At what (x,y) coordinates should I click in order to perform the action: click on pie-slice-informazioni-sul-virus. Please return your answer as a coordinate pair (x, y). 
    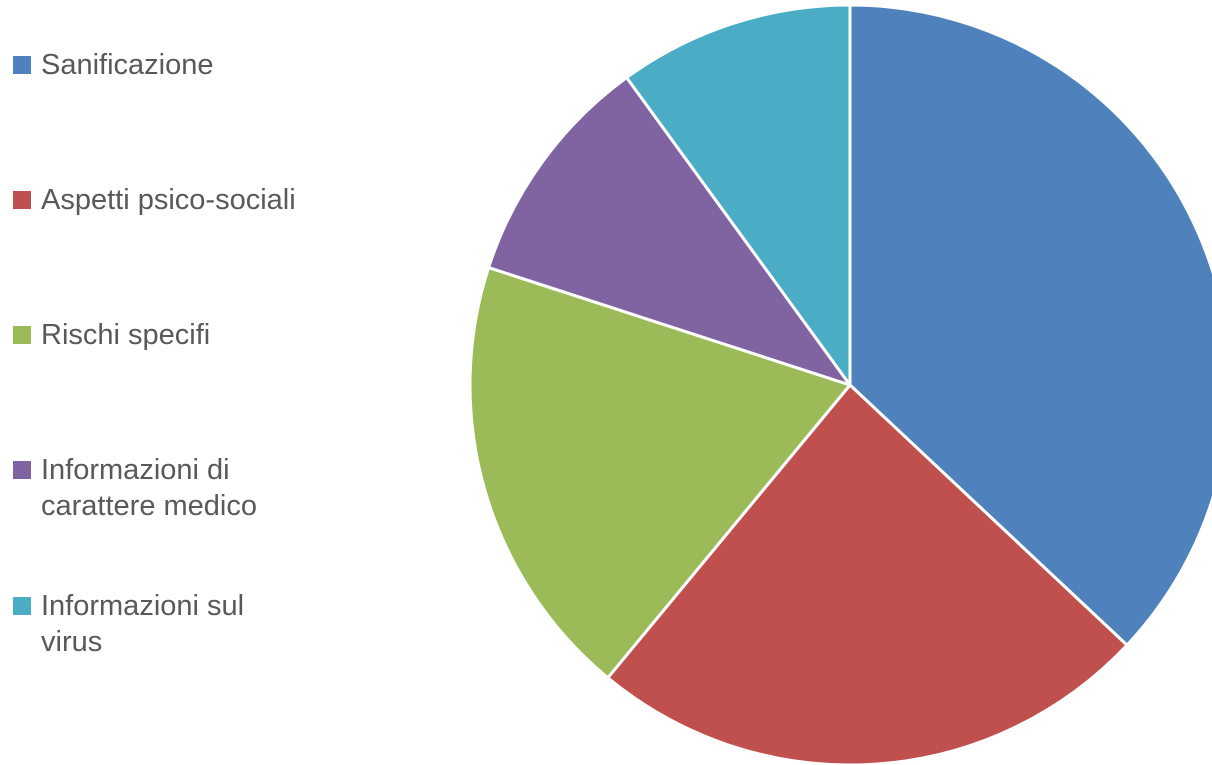
    Looking at the image, I should click on (738, 195).